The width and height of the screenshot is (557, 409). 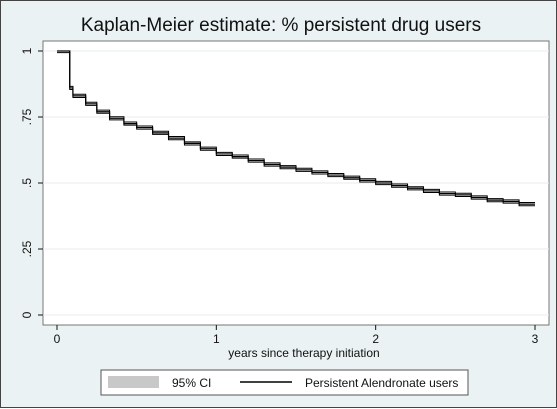 I want to click on legend: 95% CI Persistent Alendronate users, so click(x=284, y=382).